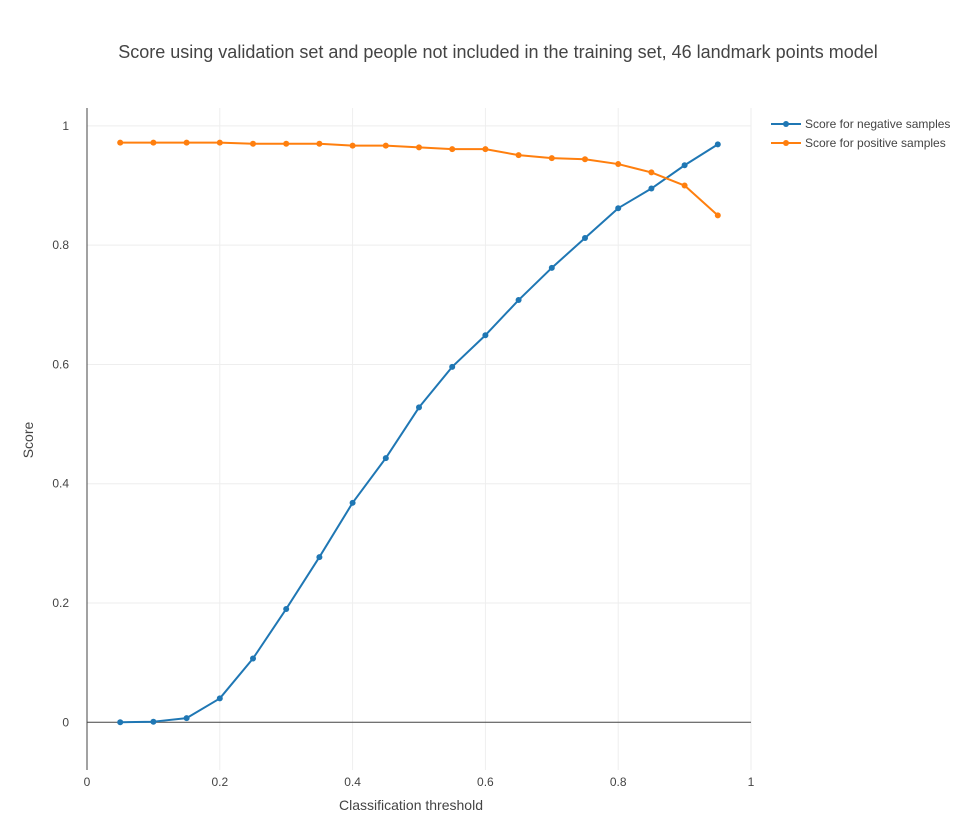  I want to click on y-tick-label: 1, so click(65, 126).